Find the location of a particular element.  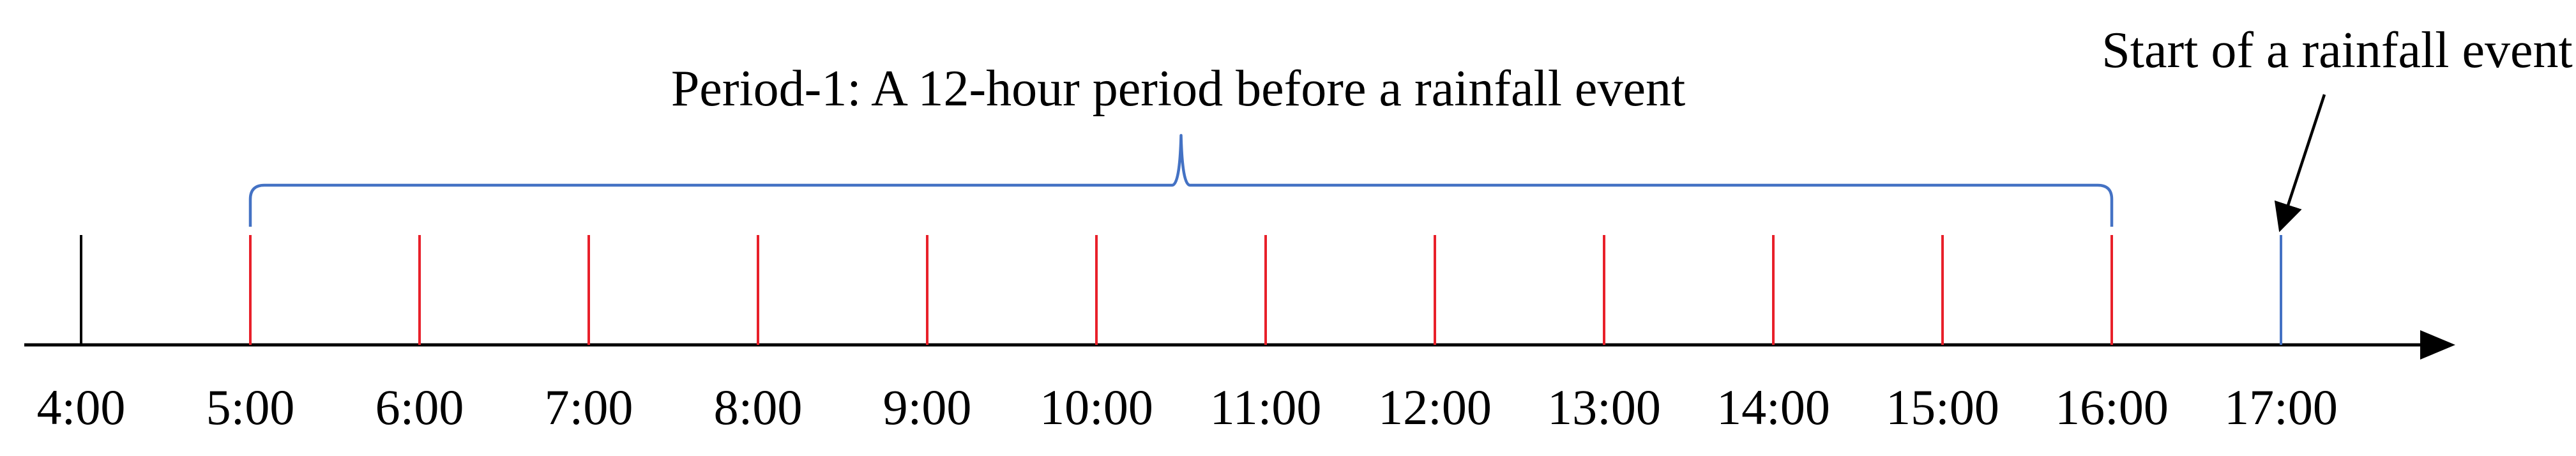

tick-label-900: 9:00 is located at coordinates (927, 407).